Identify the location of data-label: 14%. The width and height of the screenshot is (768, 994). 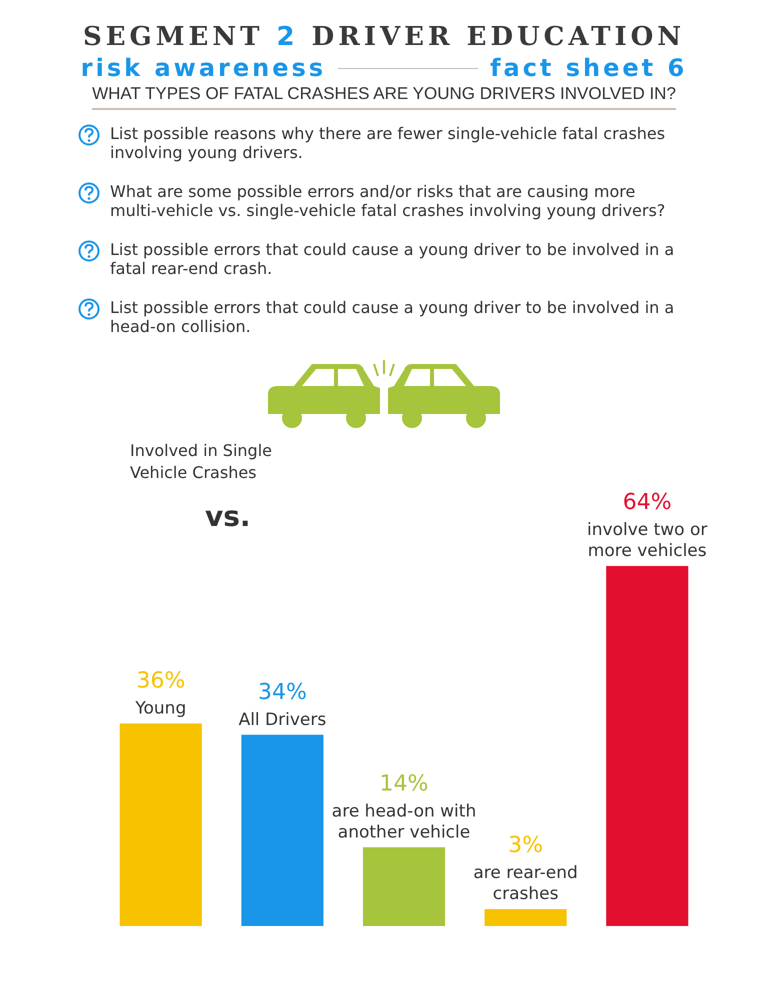
(404, 783).